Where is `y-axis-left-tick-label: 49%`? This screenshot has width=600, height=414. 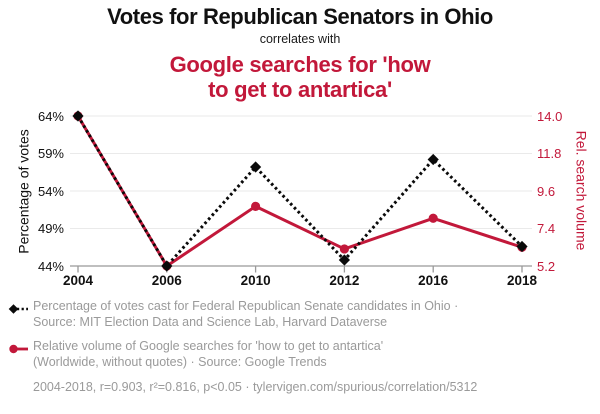 y-axis-left-tick-label: 49% is located at coordinates (50, 228).